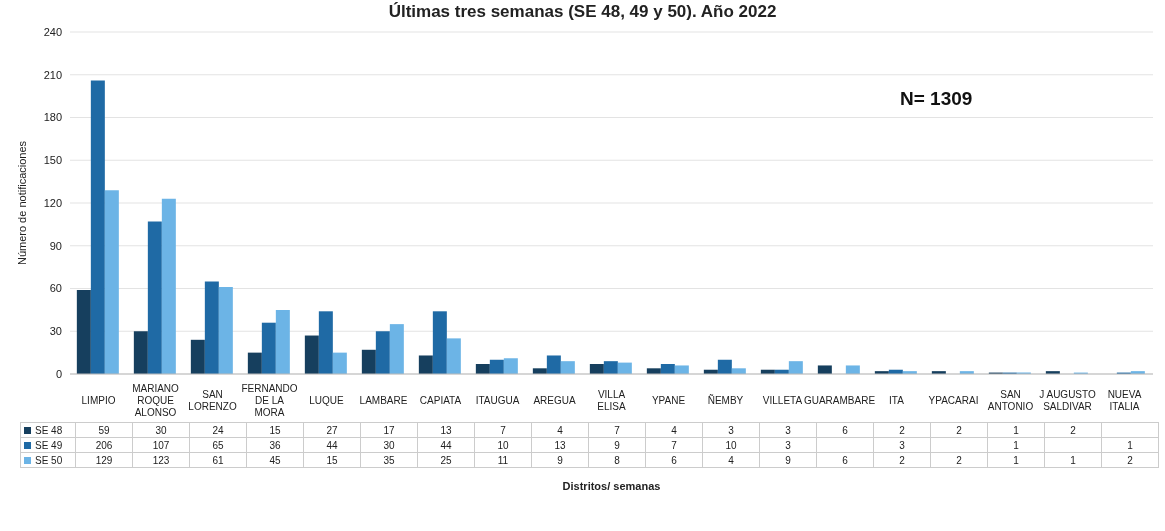 This screenshot has width=1165, height=531. Describe the element at coordinates (611, 400) in the screenshot. I see `x-tick-label: VILLA ELISA` at that location.